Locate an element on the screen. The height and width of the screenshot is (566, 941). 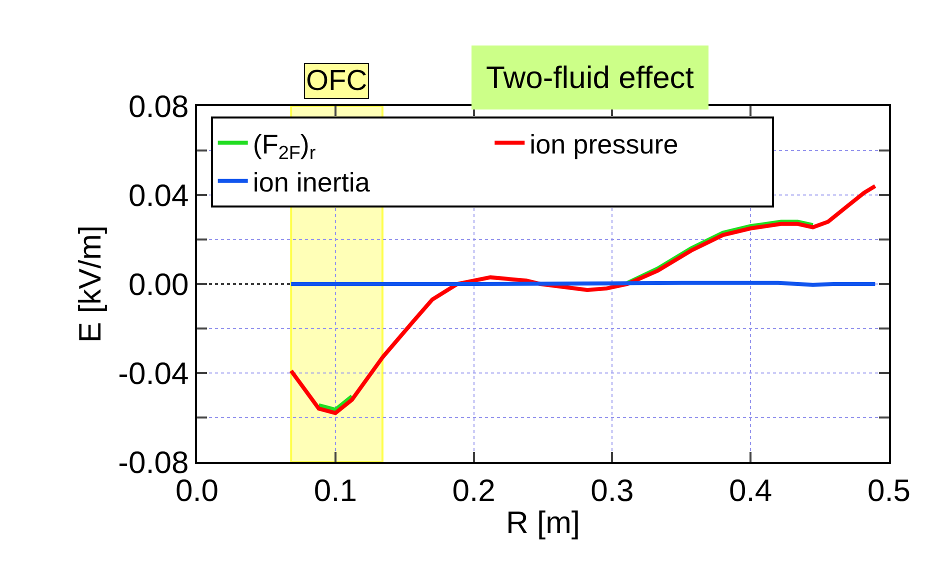
legend-label: ion inertia is located at coordinates (311, 182).